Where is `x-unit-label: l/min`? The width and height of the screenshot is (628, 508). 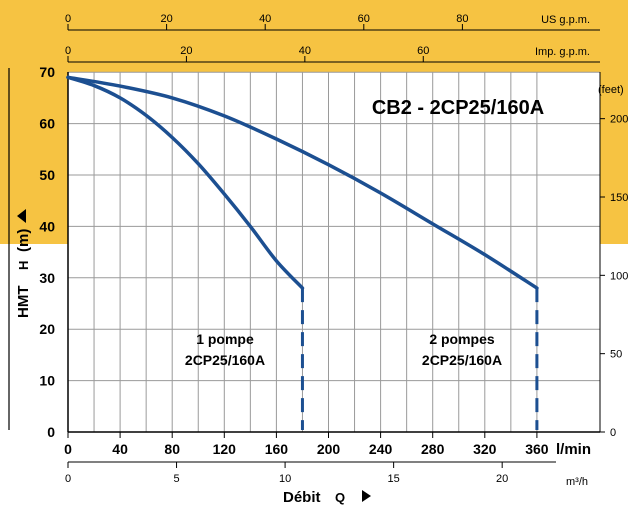 x-unit-label: l/min is located at coordinates (573, 449).